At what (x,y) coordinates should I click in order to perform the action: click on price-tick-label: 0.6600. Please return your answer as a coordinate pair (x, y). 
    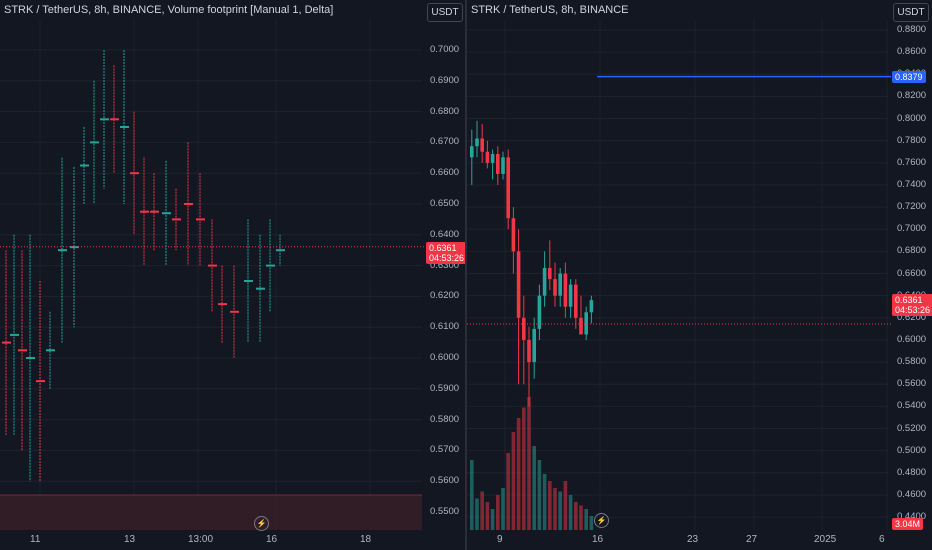
    Looking at the image, I should click on (445, 173).